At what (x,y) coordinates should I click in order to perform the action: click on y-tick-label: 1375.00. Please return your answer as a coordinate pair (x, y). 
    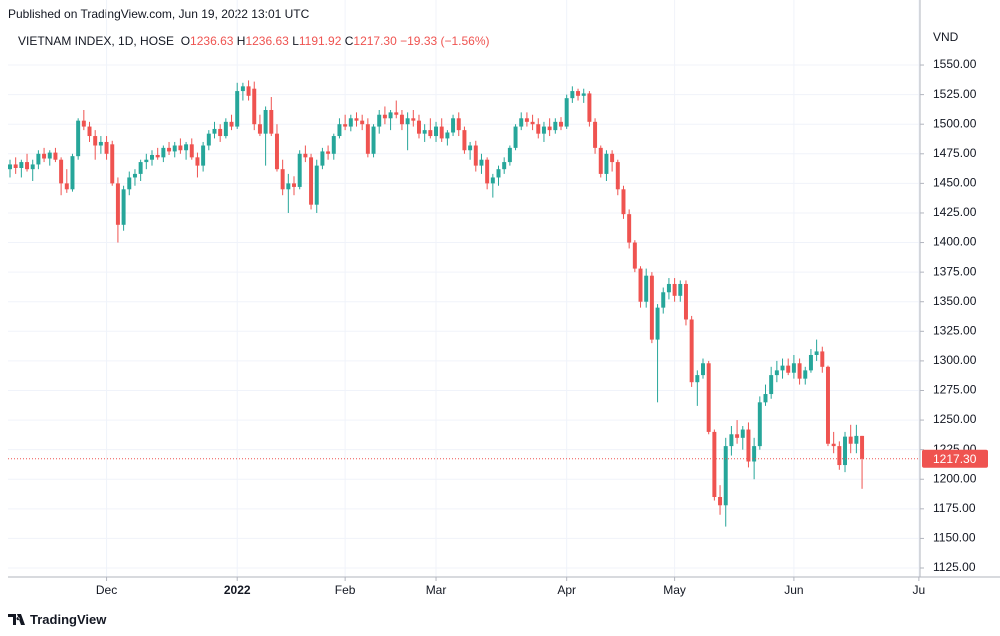
    Looking at the image, I should click on (955, 271).